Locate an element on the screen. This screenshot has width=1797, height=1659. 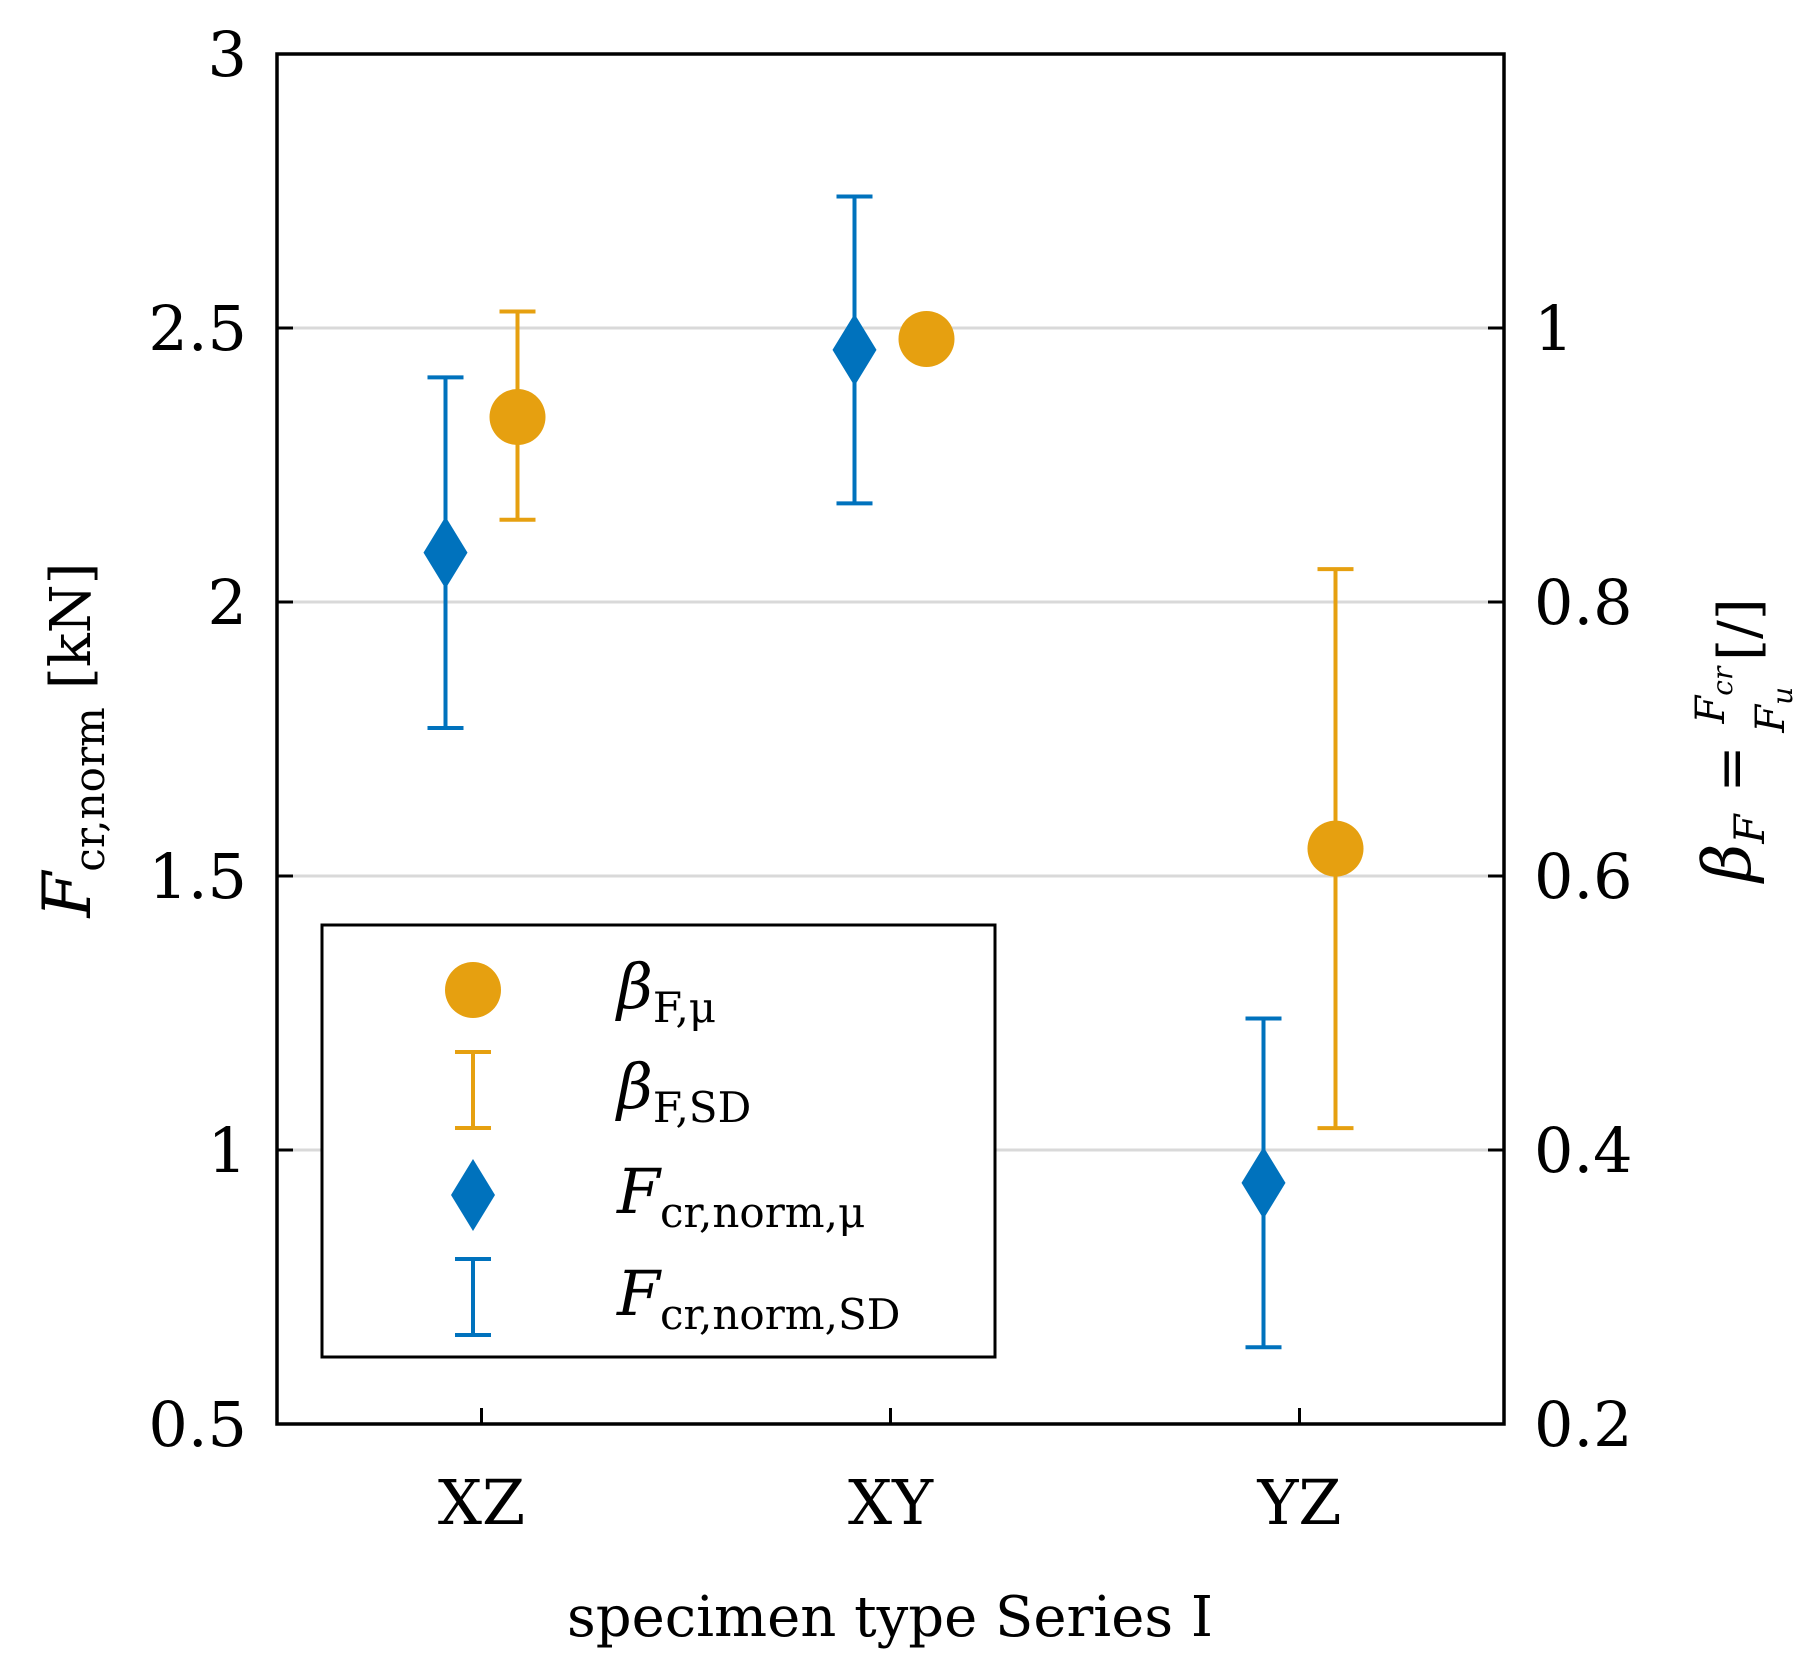
y-right-title-eq: = is located at coordinates (1731, 768).